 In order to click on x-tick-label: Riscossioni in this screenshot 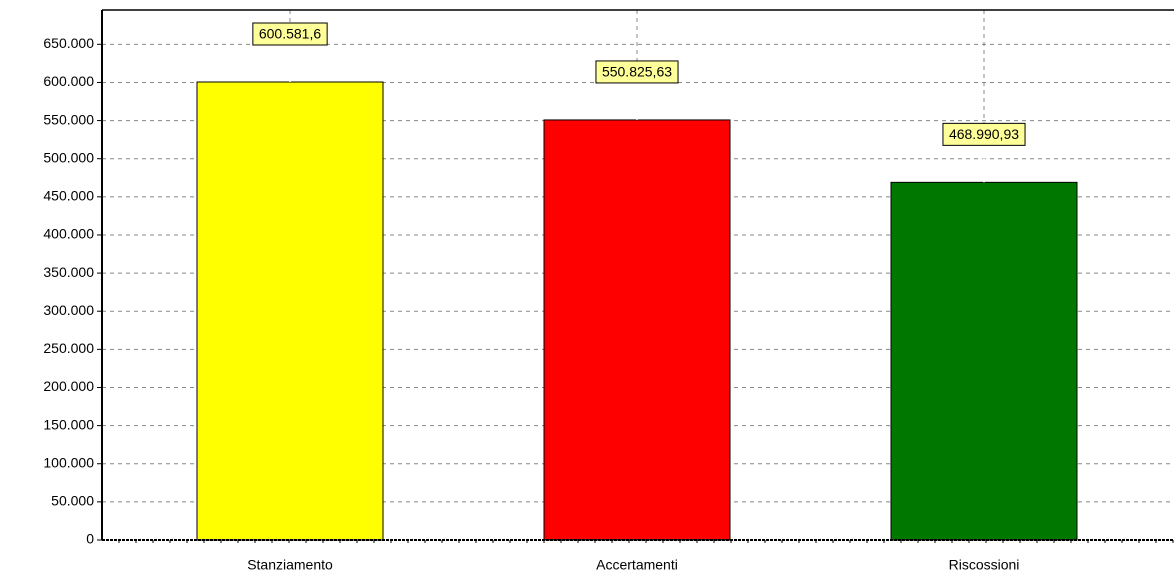, I will do `click(984, 565)`.